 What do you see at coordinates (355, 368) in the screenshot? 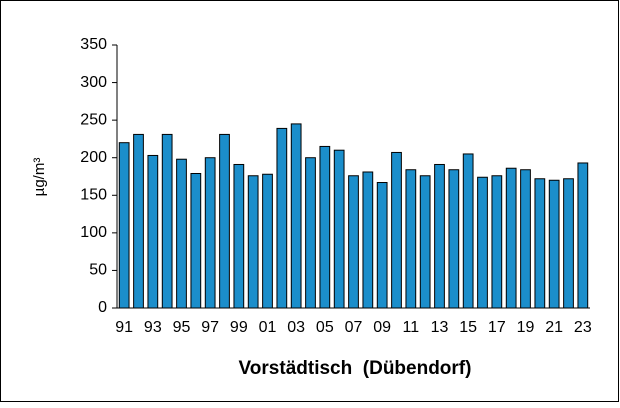
I see `x-axis-label: Vorstädtisch (Dübendorf)` at bounding box center [355, 368].